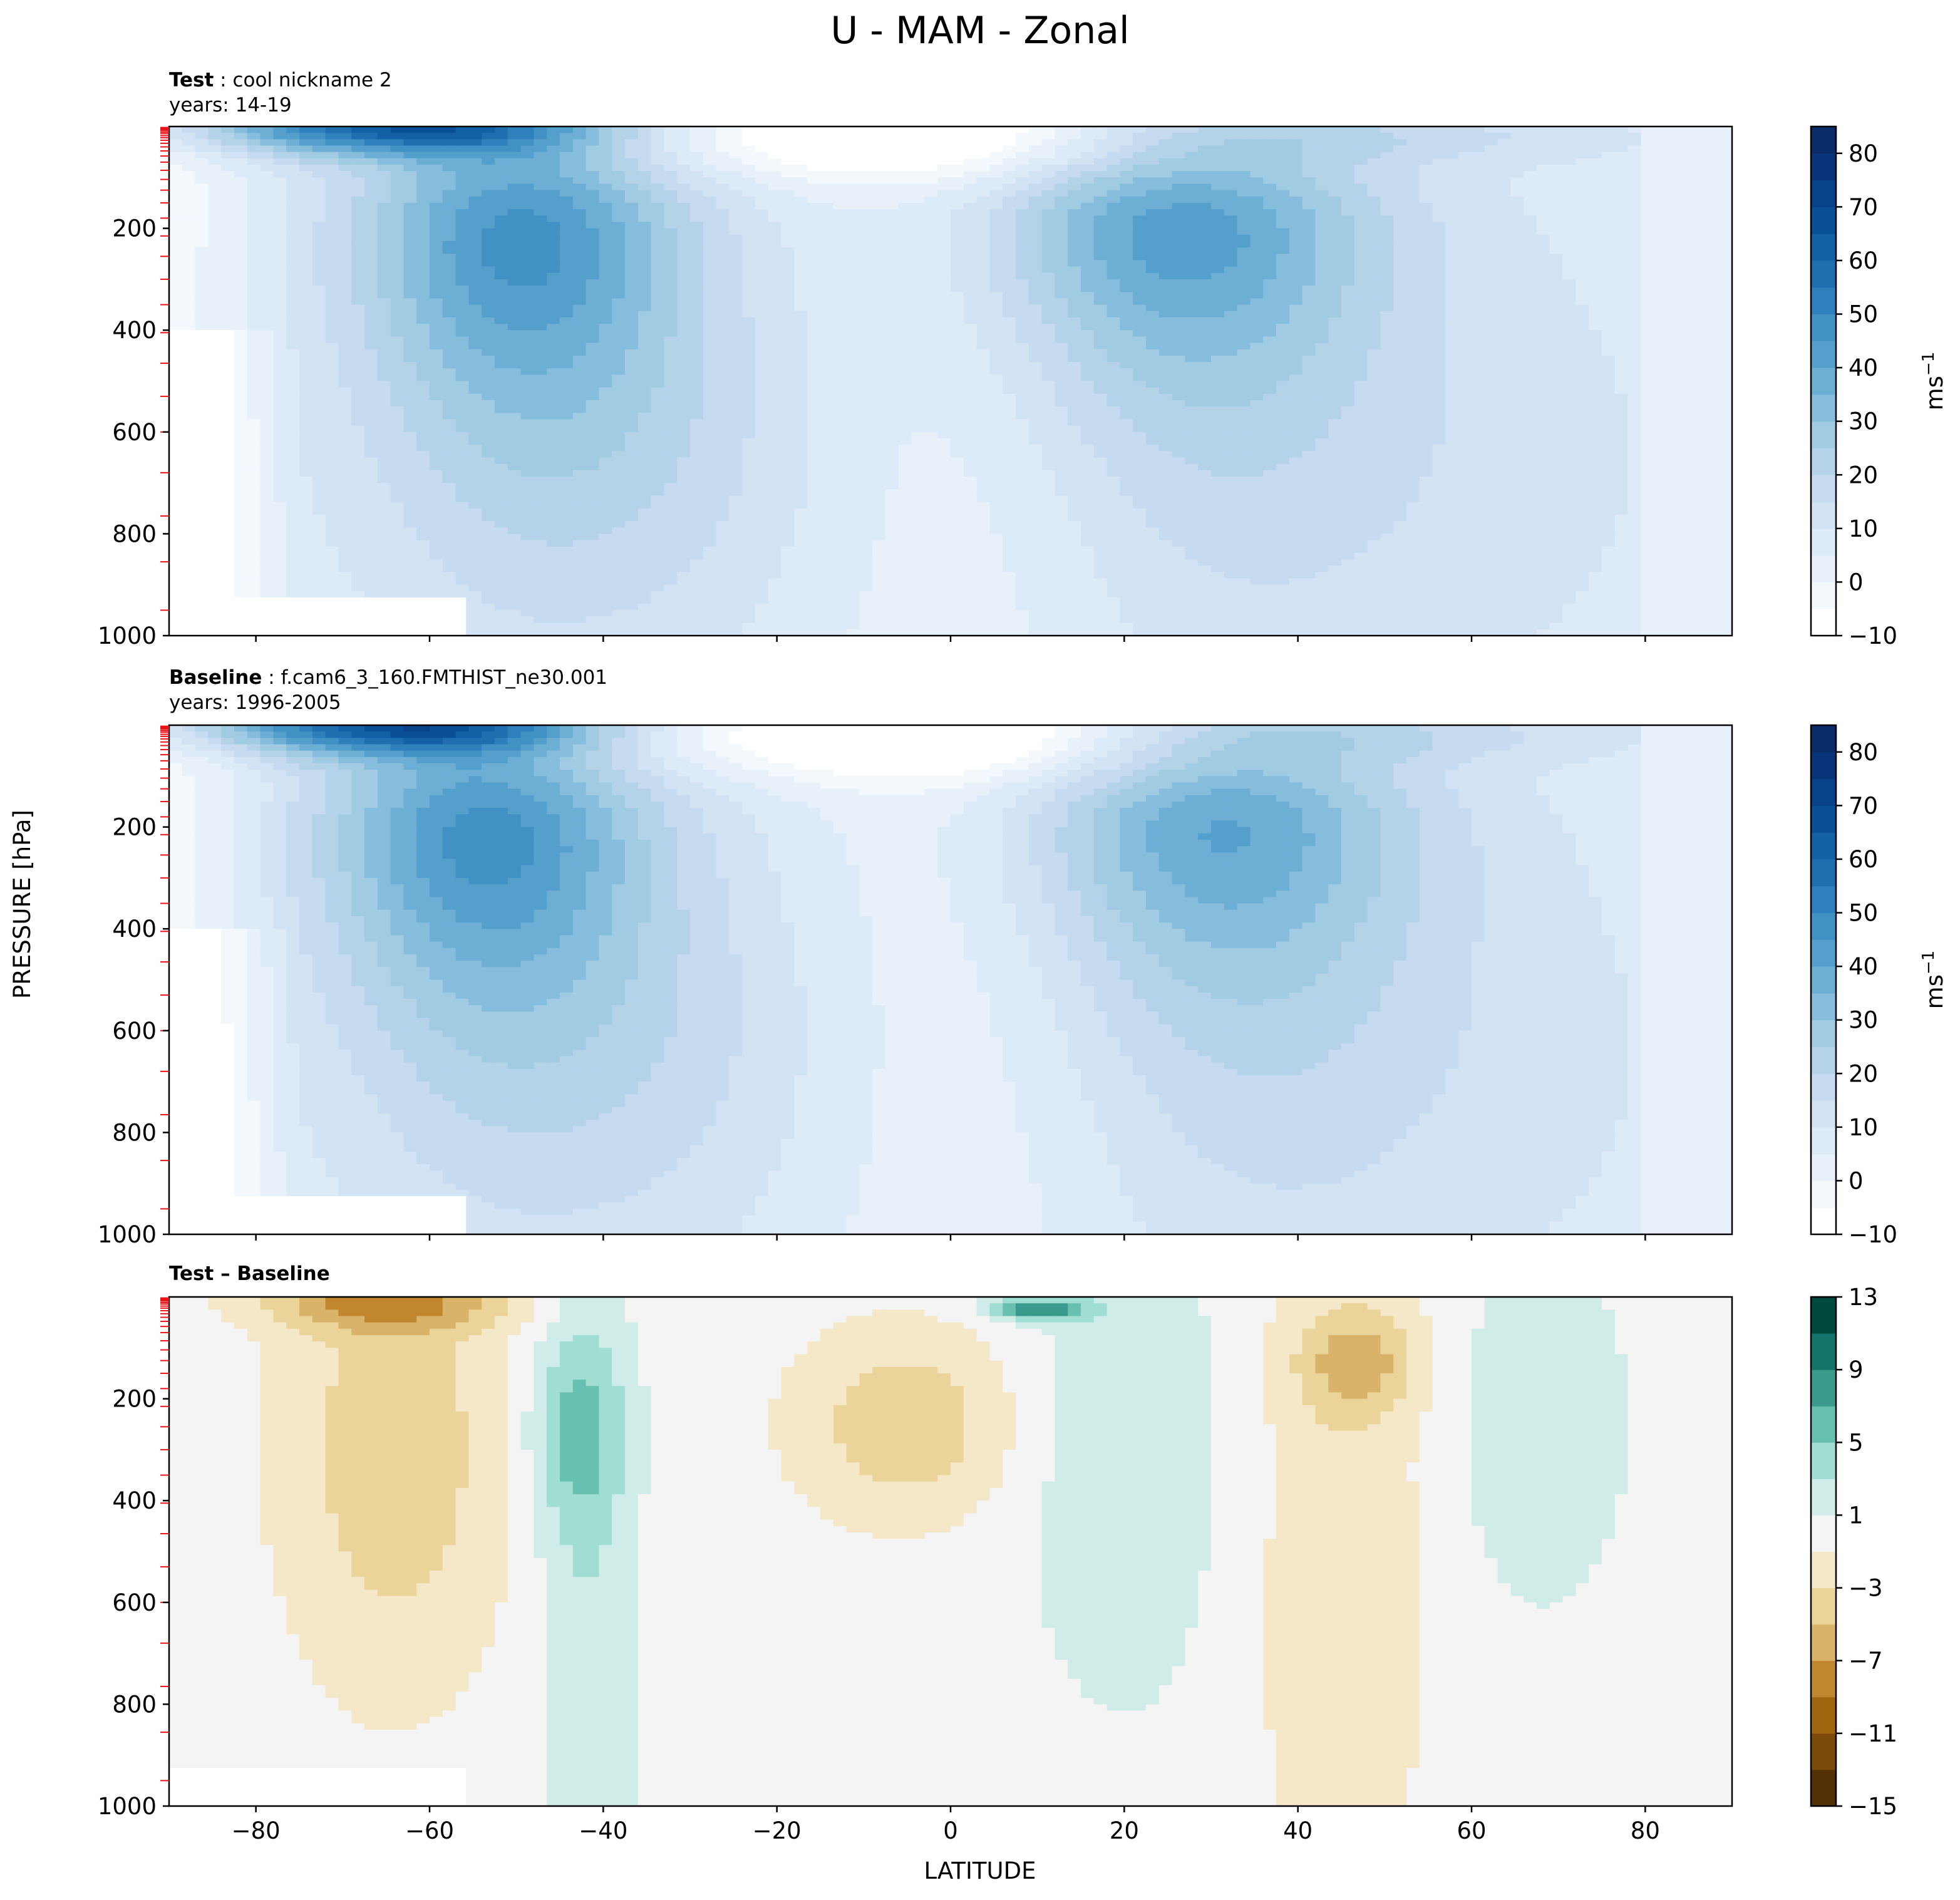 Image resolution: width=1960 pixels, height=1900 pixels. I want to click on colorbar-tick-label: 13, so click(1863, 1297).